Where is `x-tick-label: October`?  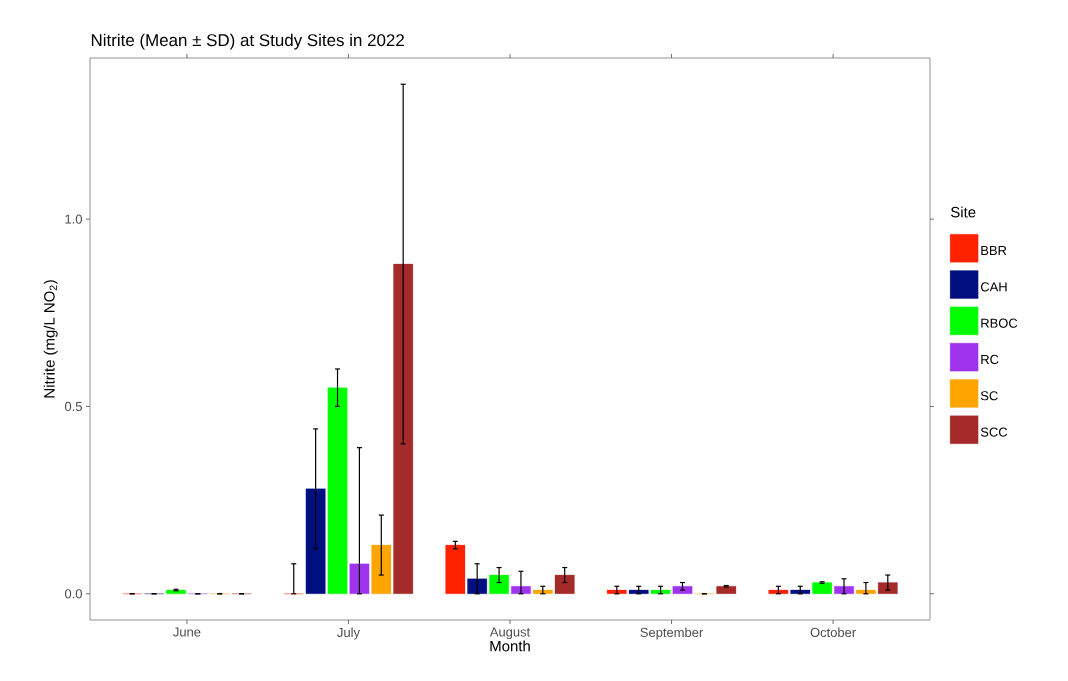 x-tick-label: October is located at coordinates (833, 632).